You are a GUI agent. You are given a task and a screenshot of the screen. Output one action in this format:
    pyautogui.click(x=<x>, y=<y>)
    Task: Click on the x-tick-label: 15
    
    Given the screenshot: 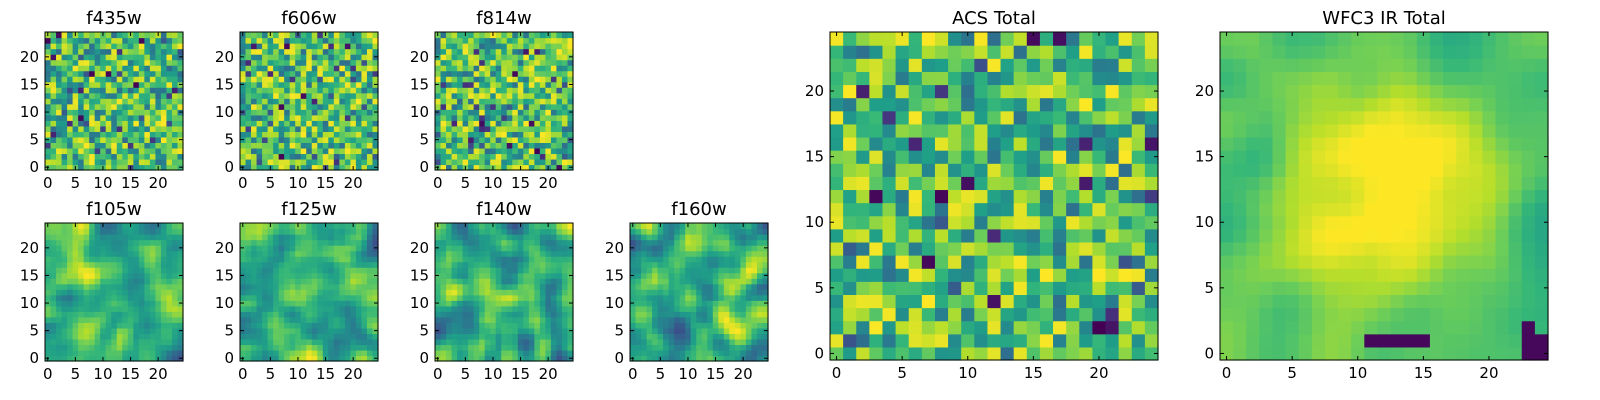 What is the action you would take?
    pyautogui.click(x=715, y=374)
    